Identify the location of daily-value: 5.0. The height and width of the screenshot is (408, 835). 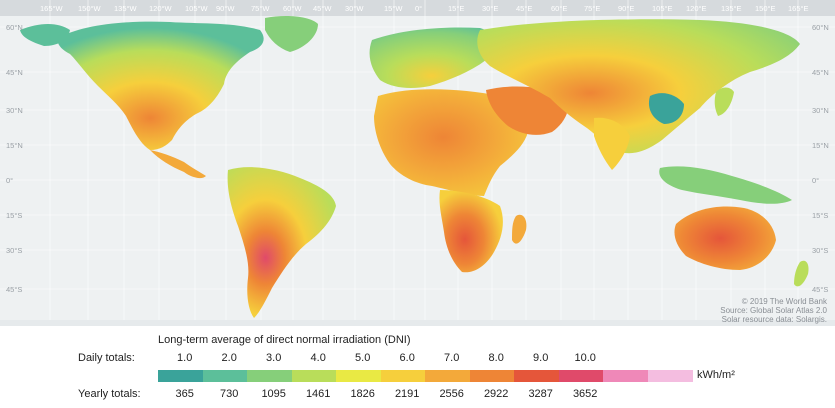
(363, 358).